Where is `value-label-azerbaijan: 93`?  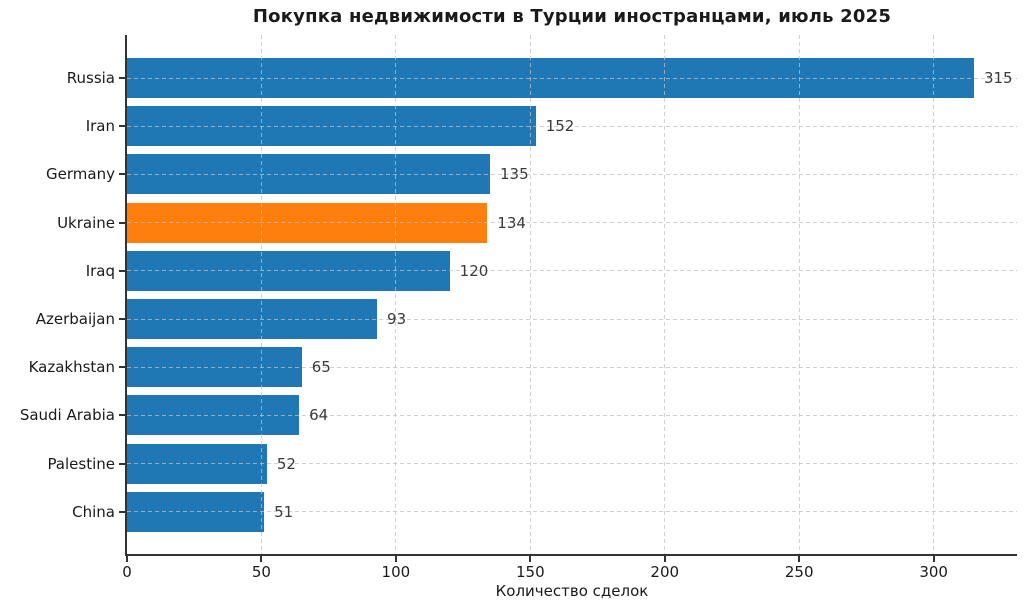 value-label-azerbaijan: 93 is located at coordinates (397, 319).